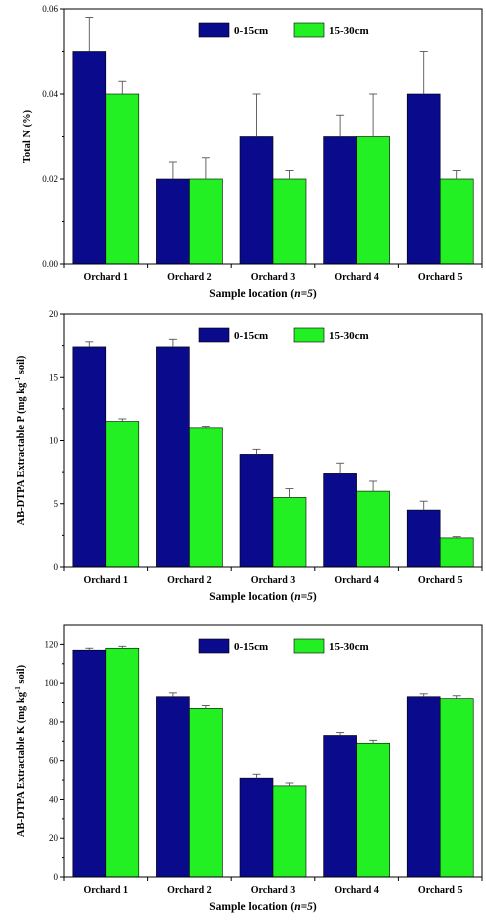 This screenshot has height=920, width=486. Describe the element at coordinates (56, 504) in the screenshot. I see `y-tick-label: 5` at that location.